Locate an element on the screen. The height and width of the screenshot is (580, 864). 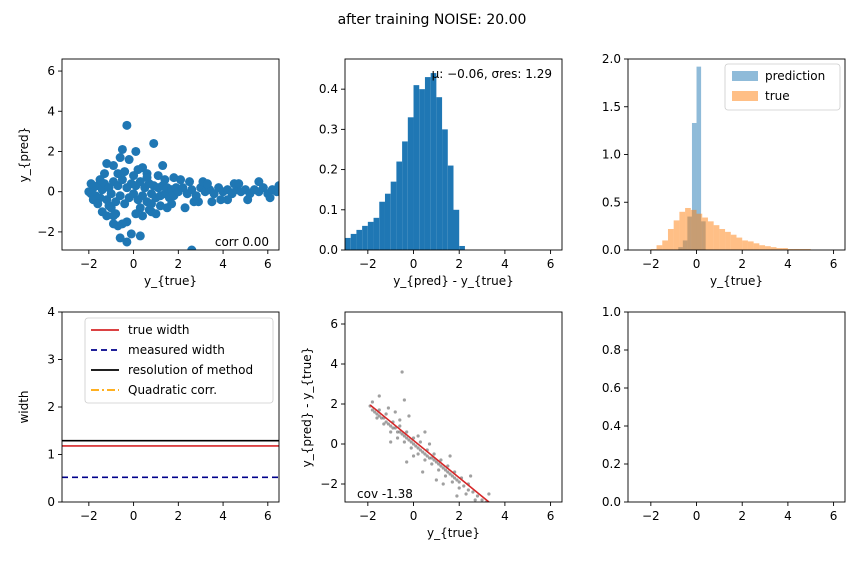
x-axis-label: y_{true} is located at coordinates (453, 533).